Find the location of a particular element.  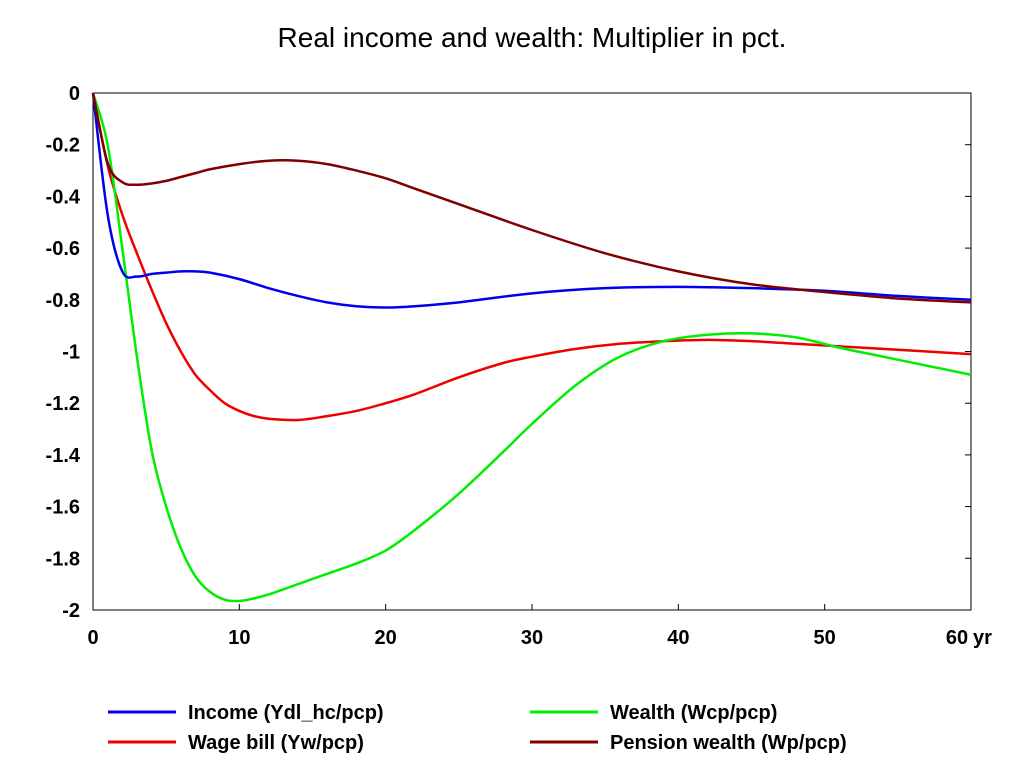

x-tick-label: 20 is located at coordinates (386, 638).